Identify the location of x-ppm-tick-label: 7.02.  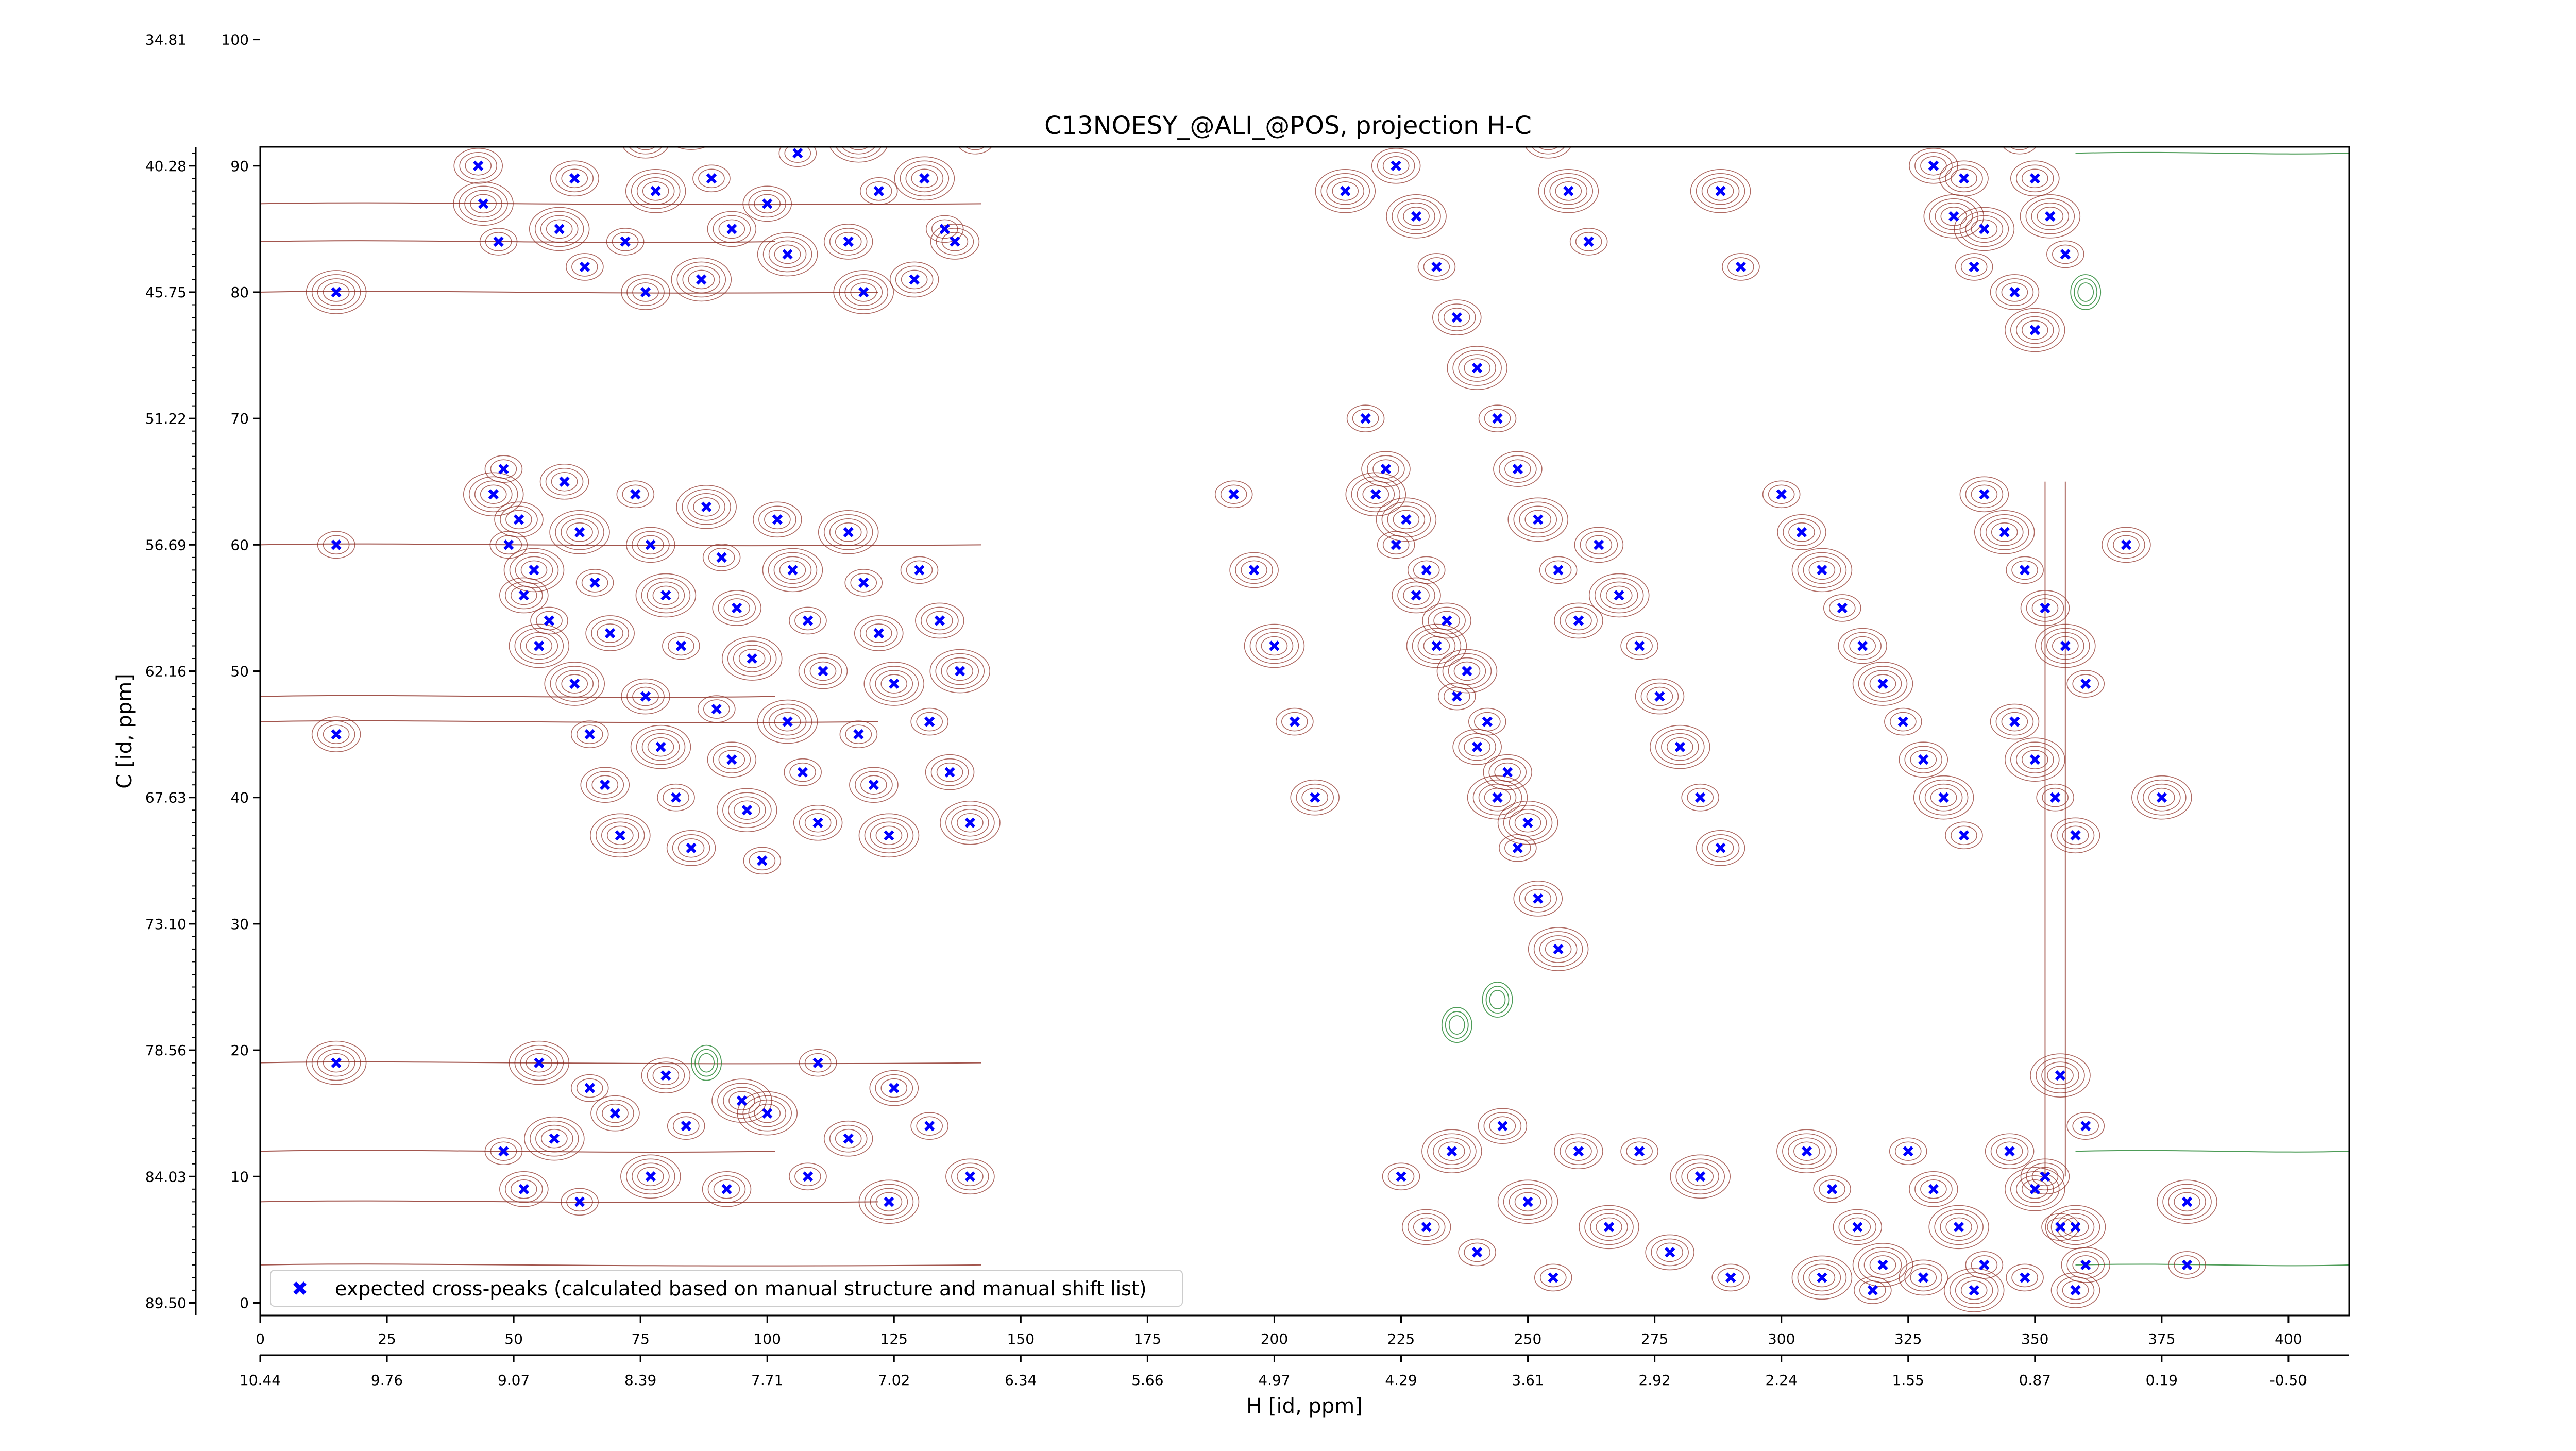
(894, 1380).